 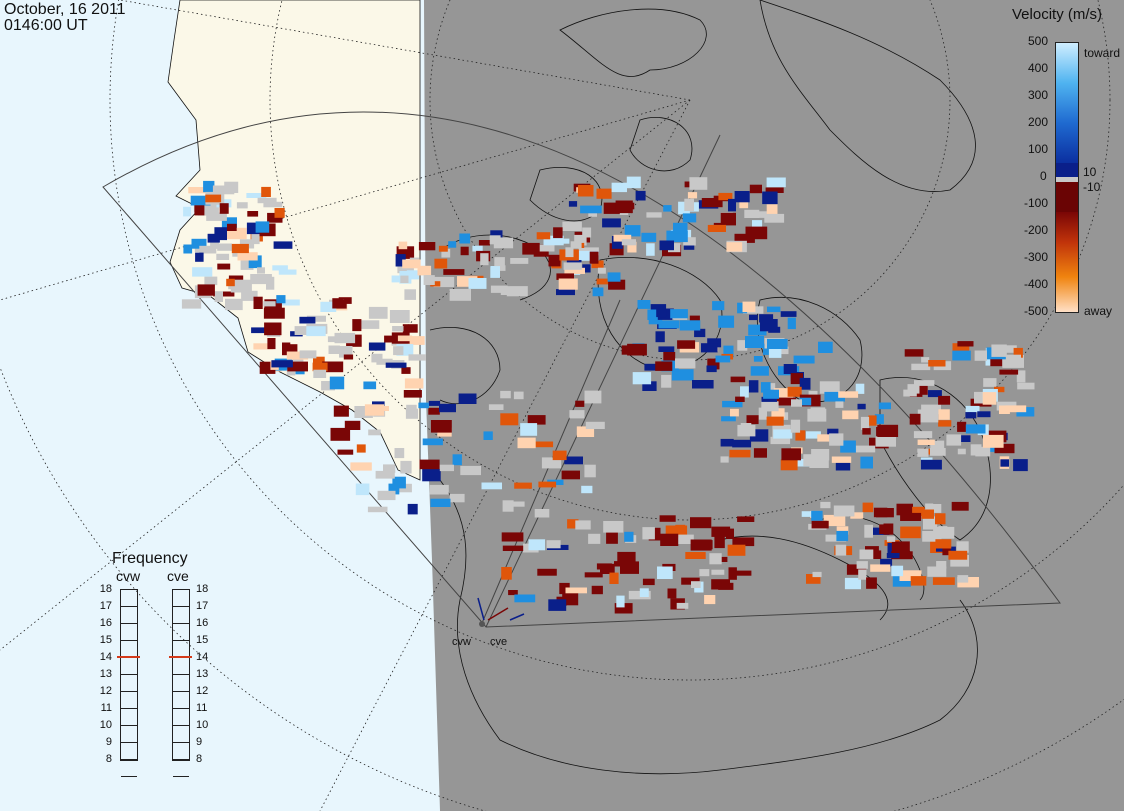 I want to click on frequency-tick-w: 10, so click(x=105, y=725).